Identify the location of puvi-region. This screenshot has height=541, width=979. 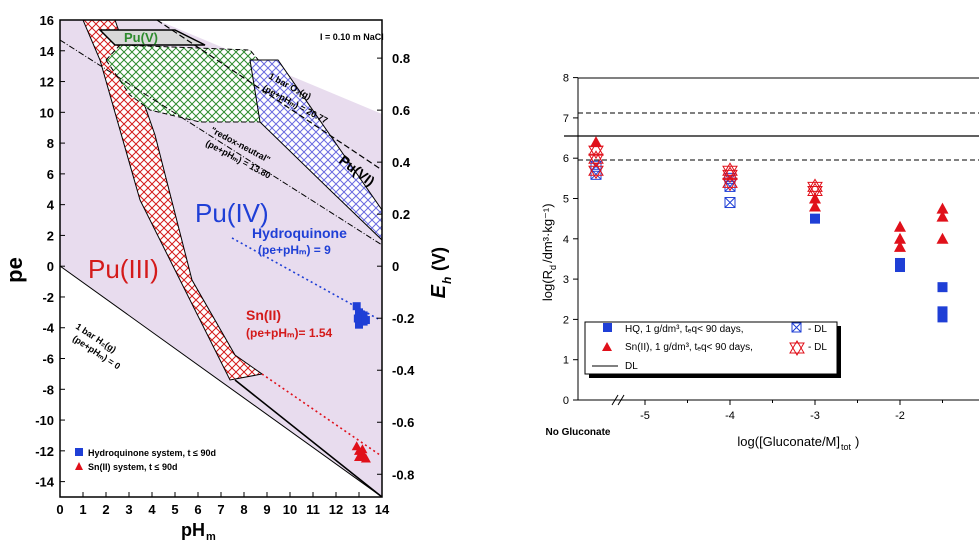
(315, 150).